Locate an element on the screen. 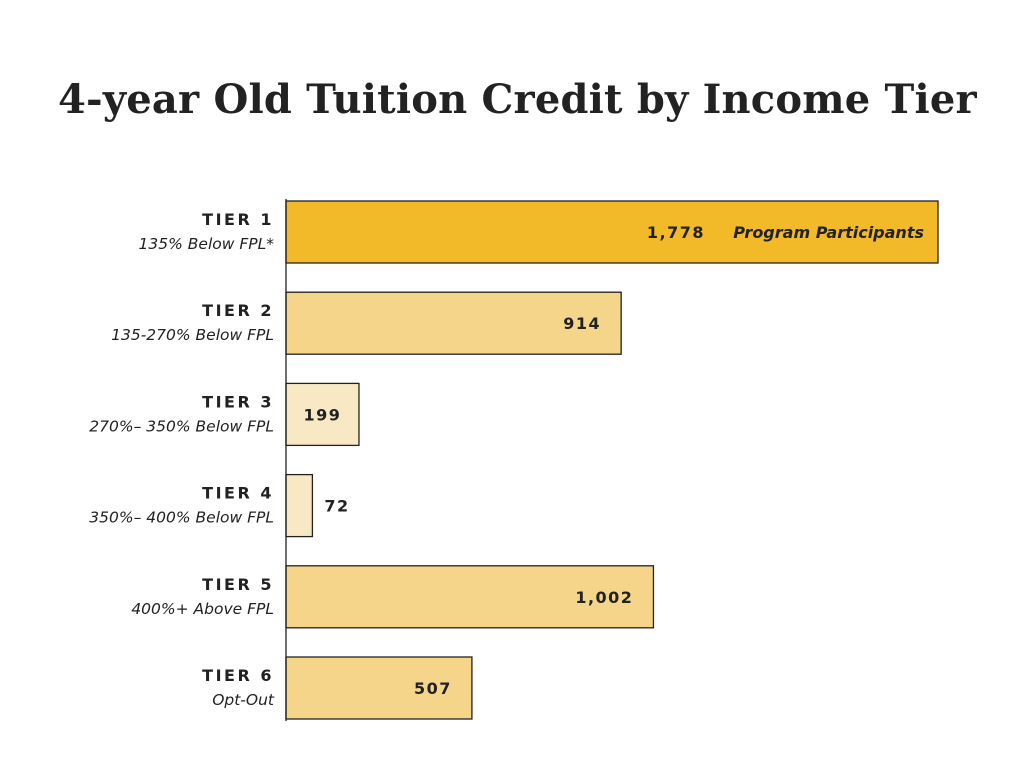 Image resolution: width=1024 pixels, height=779 pixels. tier-description: 135-270% Below FPL is located at coordinates (192, 335).